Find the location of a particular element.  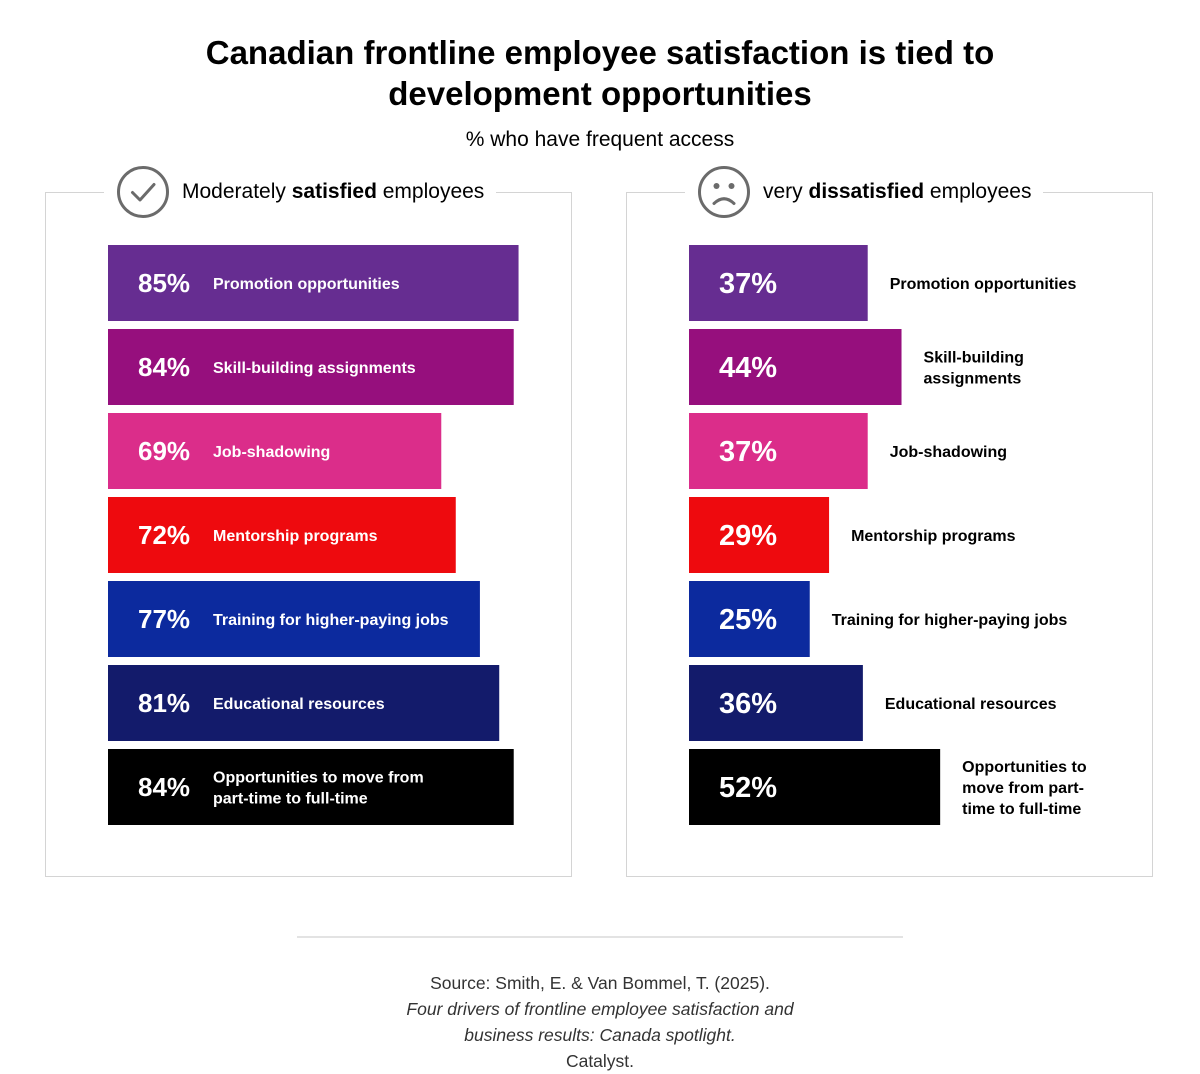

dissatisfied-value-label-promotion: 37% is located at coordinates (748, 284).